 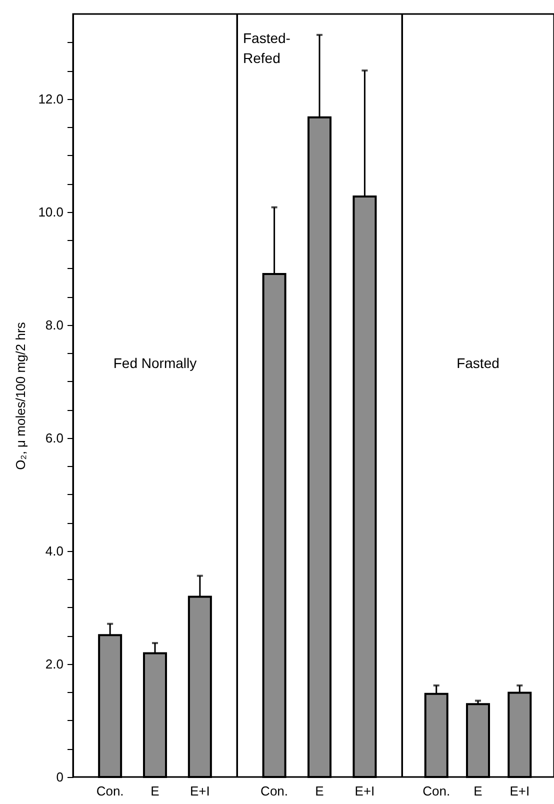 I want to click on annotation: Fasted-Refed, so click(x=267, y=48).